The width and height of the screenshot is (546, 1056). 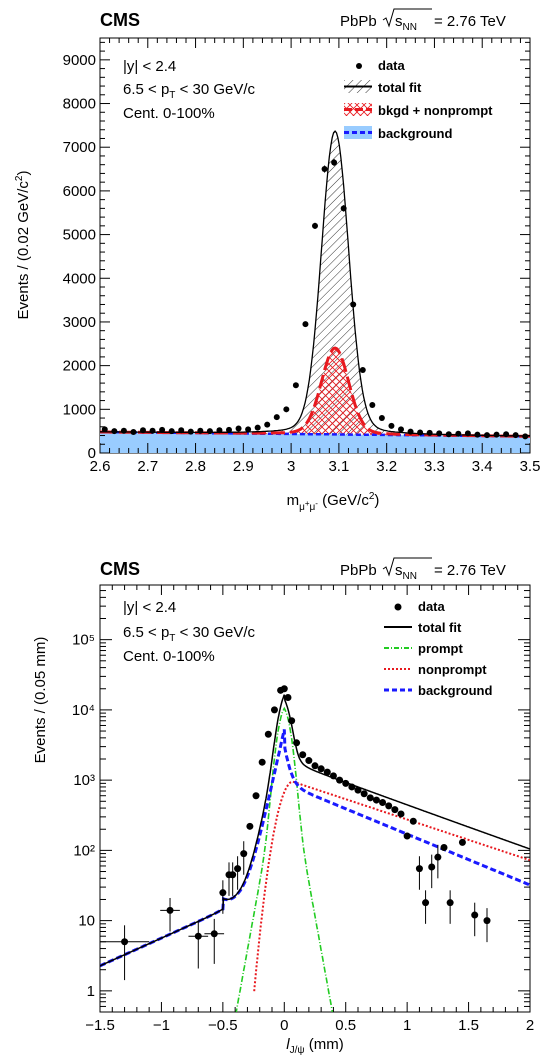 What do you see at coordinates (79, 366) in the screenshot?
I see `y-tick-label: 2000` at bounding box center [79, 366].